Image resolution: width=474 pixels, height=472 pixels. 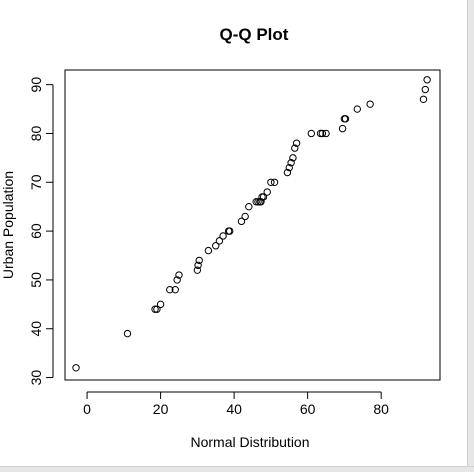 What do you see at coordinates (36, 231) in the screenshot?
I see `y-tick-label: 60` at bounding box center [36, 231].